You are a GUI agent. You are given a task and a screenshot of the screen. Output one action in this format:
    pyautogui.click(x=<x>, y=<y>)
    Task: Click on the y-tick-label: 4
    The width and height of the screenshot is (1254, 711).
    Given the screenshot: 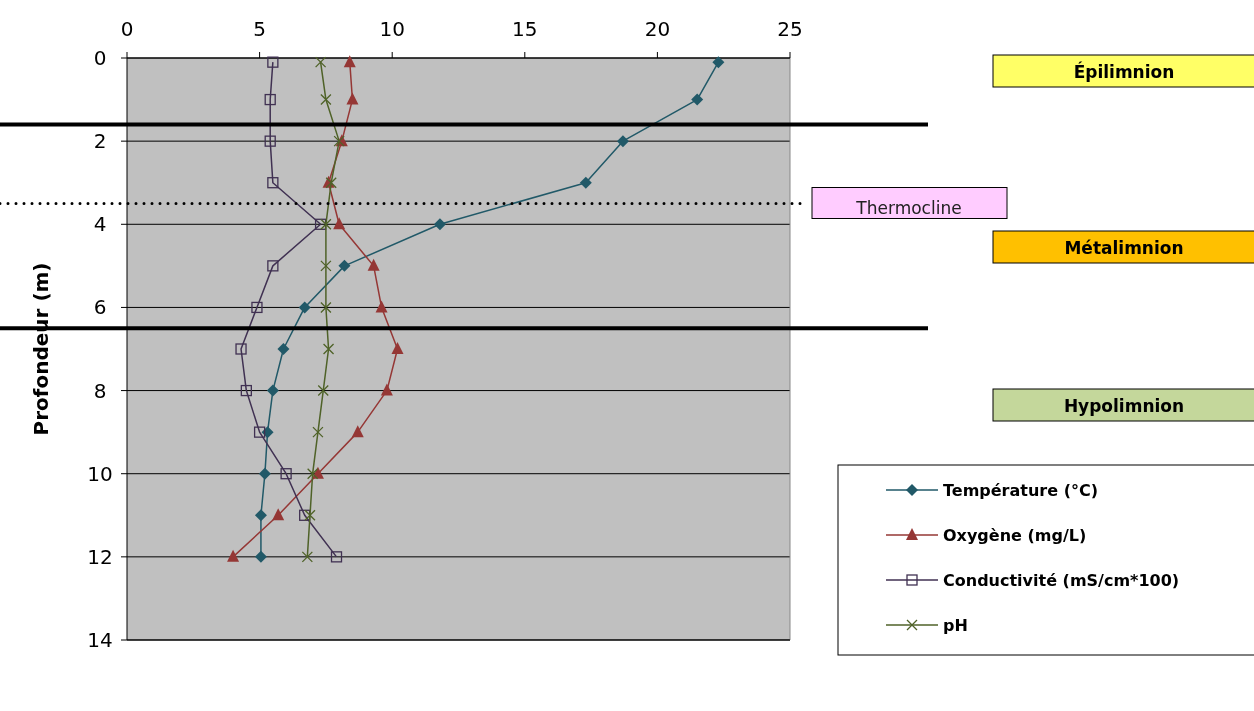 What is the action you would take?
    pyautogui.click(x=100, y=224)
    